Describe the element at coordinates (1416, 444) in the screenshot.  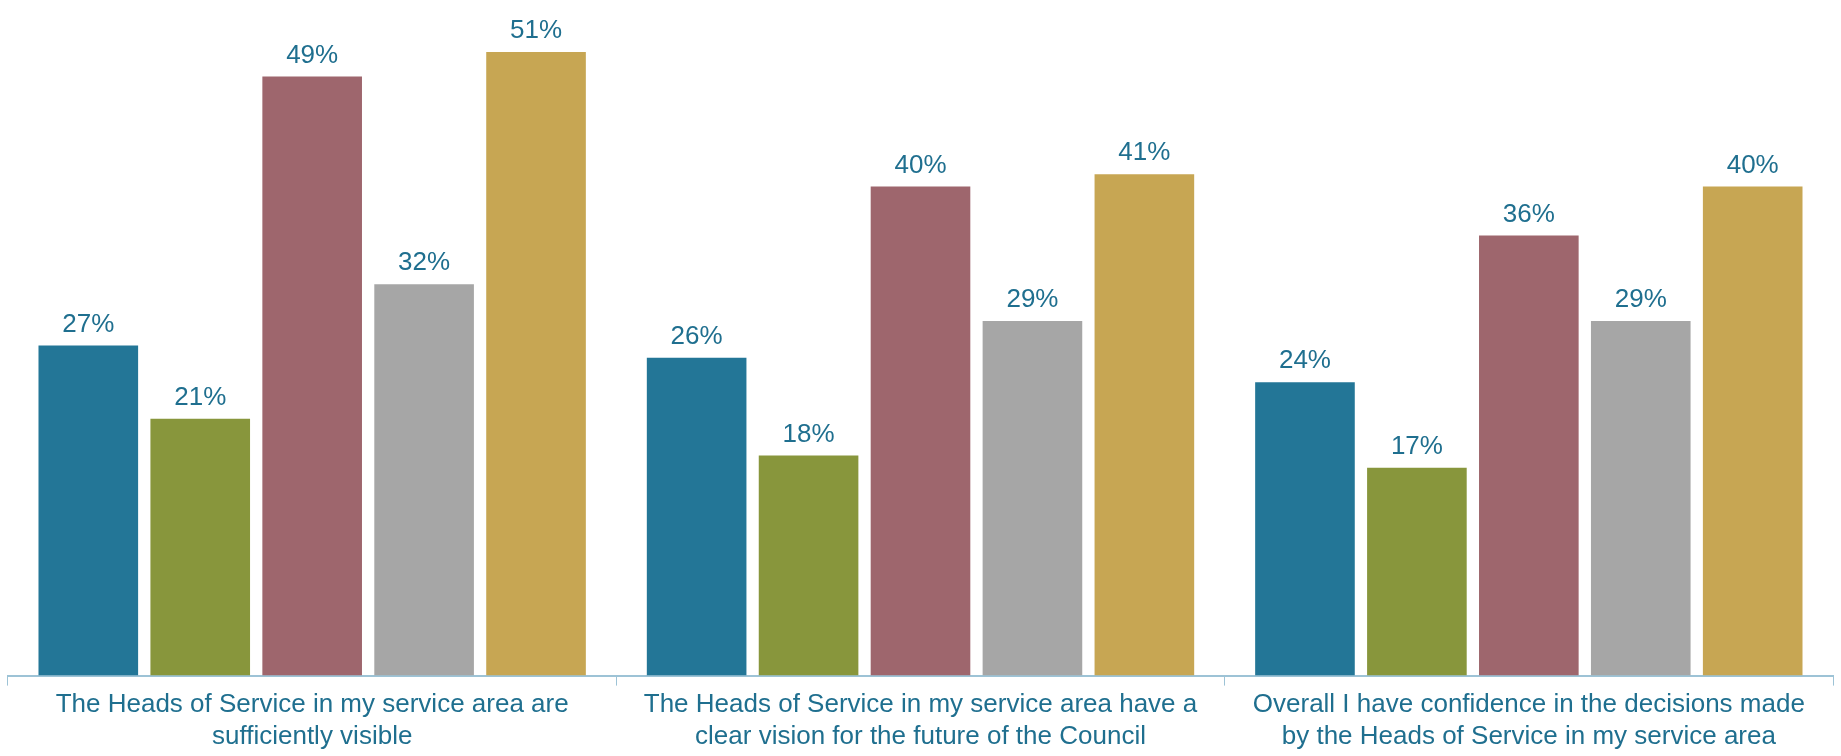
I see `data-label: 17%` at that location.